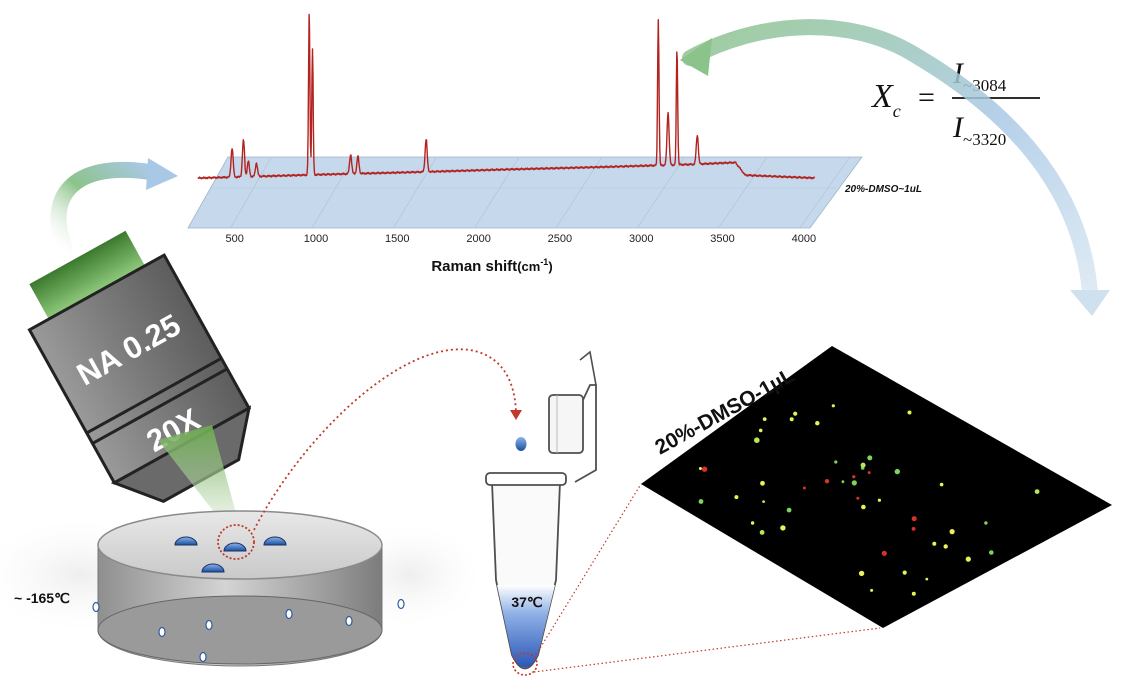 This screenshot has height=682, width=1138. Describe the element at coordinates (114, 207) in the screenshot. I see `measurement-arrow` at that location.